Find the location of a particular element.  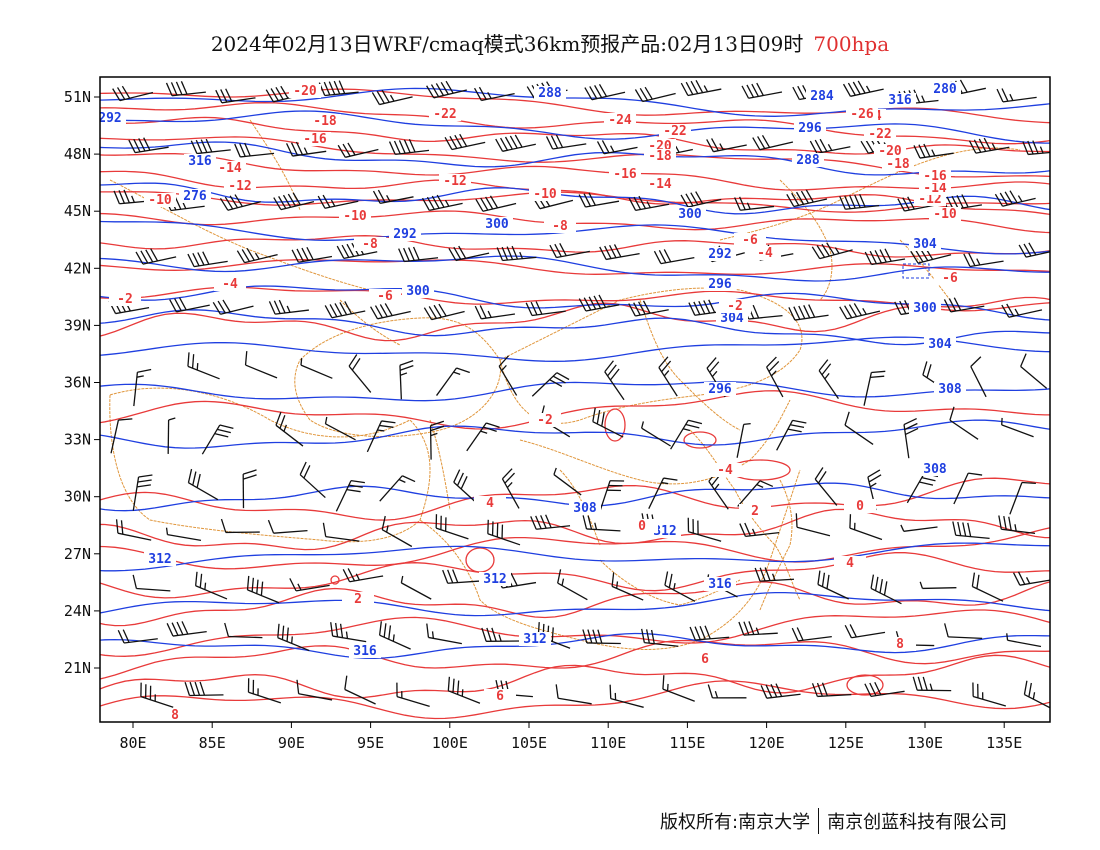

temperature-contour-closed is located at coordinates (335, 580).